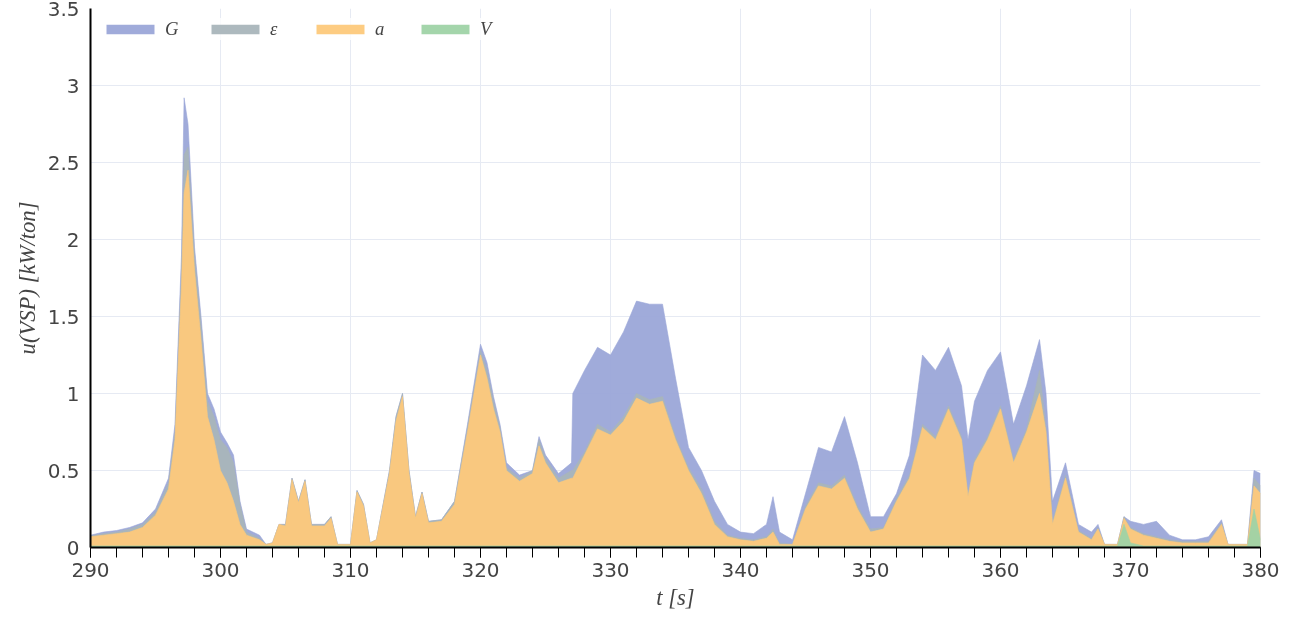 This screenshot has height=619, width=1298. Describe the element at coordinates (172, 29) in the screenshot. I see `legend-label: G` at that location.